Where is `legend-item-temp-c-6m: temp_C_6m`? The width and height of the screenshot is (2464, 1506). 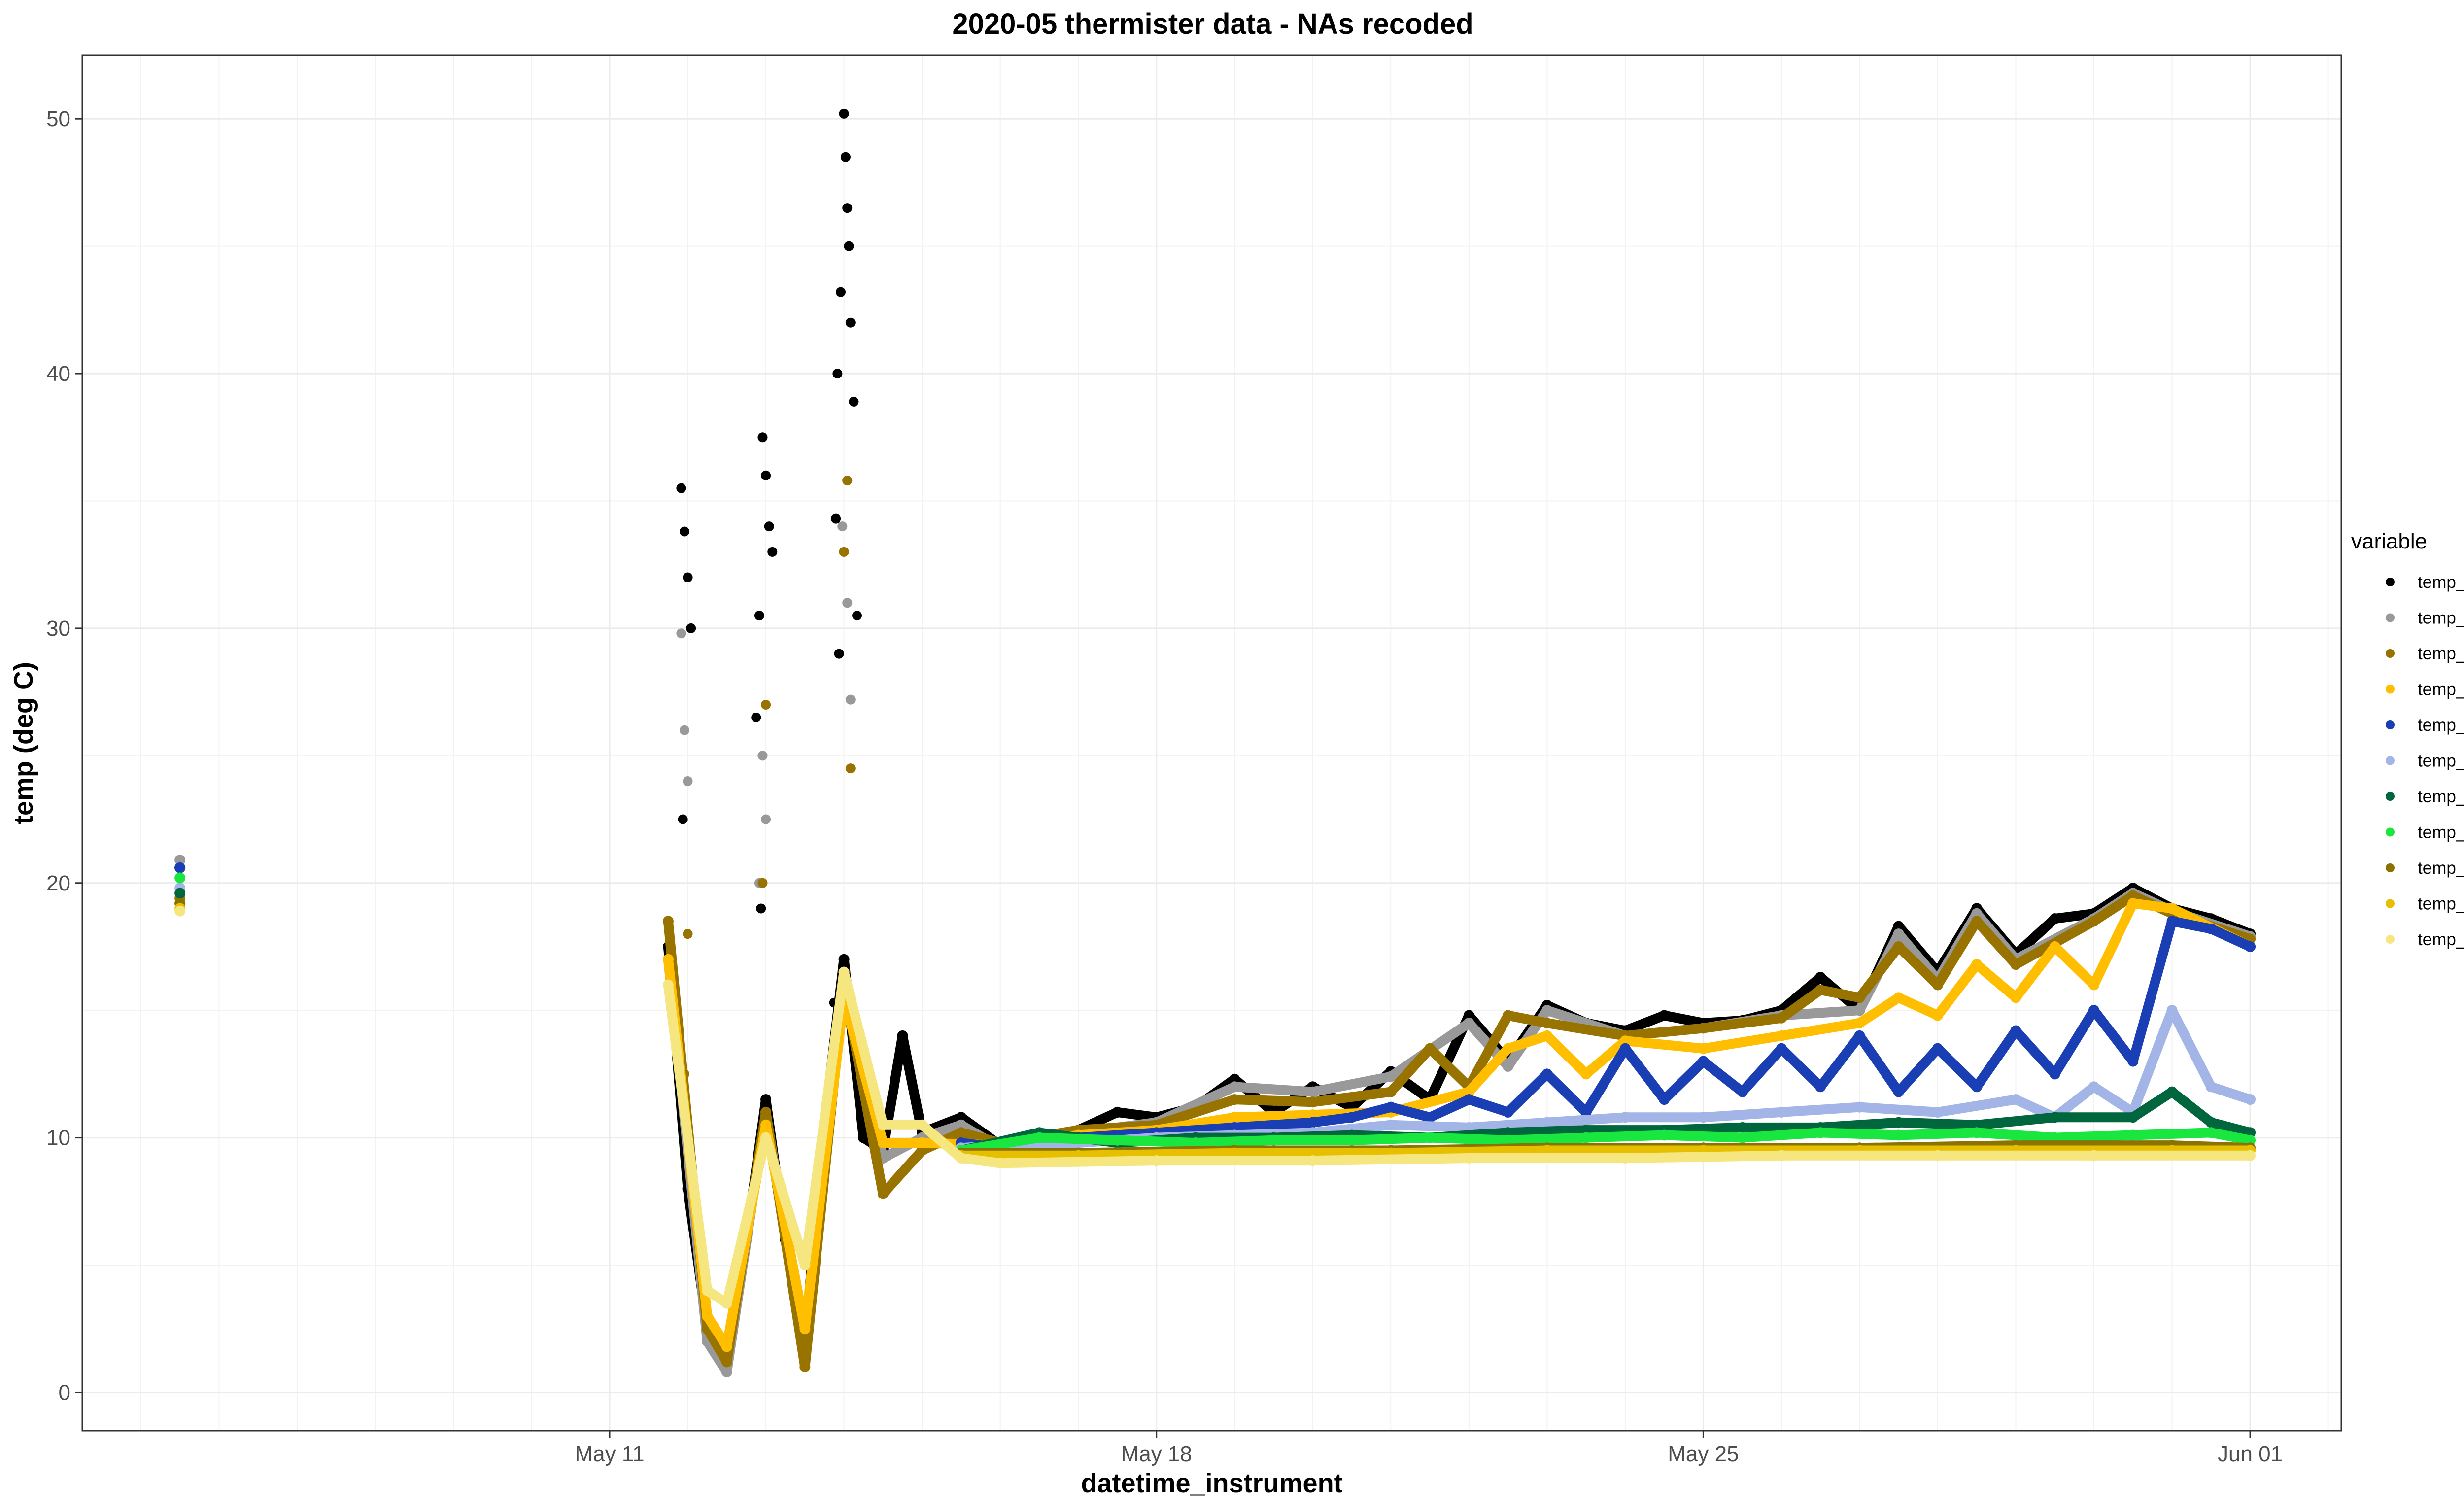 legend-item-temp-c-6m: temp_C_6m is located at coordinates (2425, 725).